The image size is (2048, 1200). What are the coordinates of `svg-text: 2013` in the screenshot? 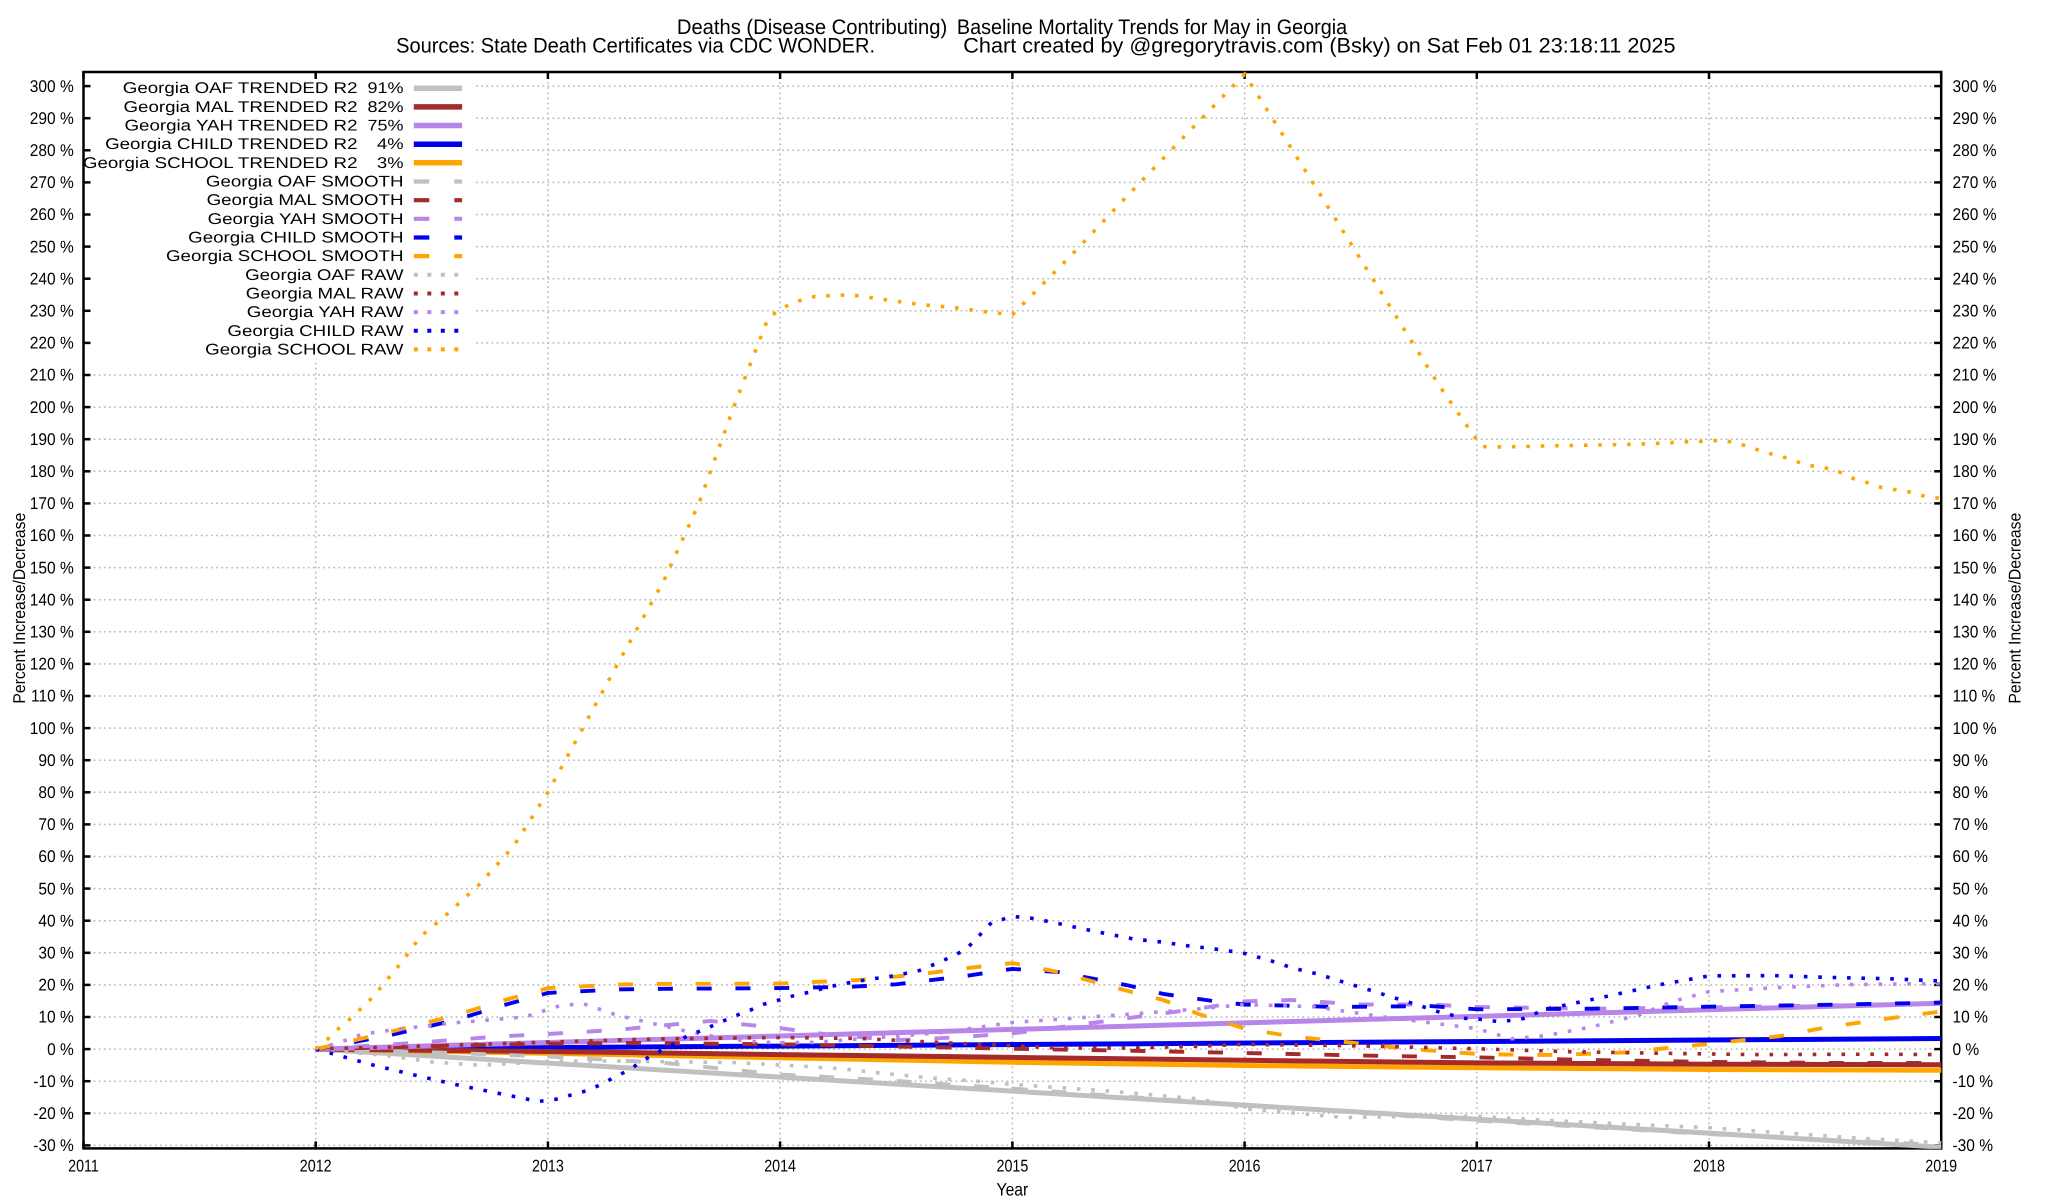 It's located at (548, 1165).